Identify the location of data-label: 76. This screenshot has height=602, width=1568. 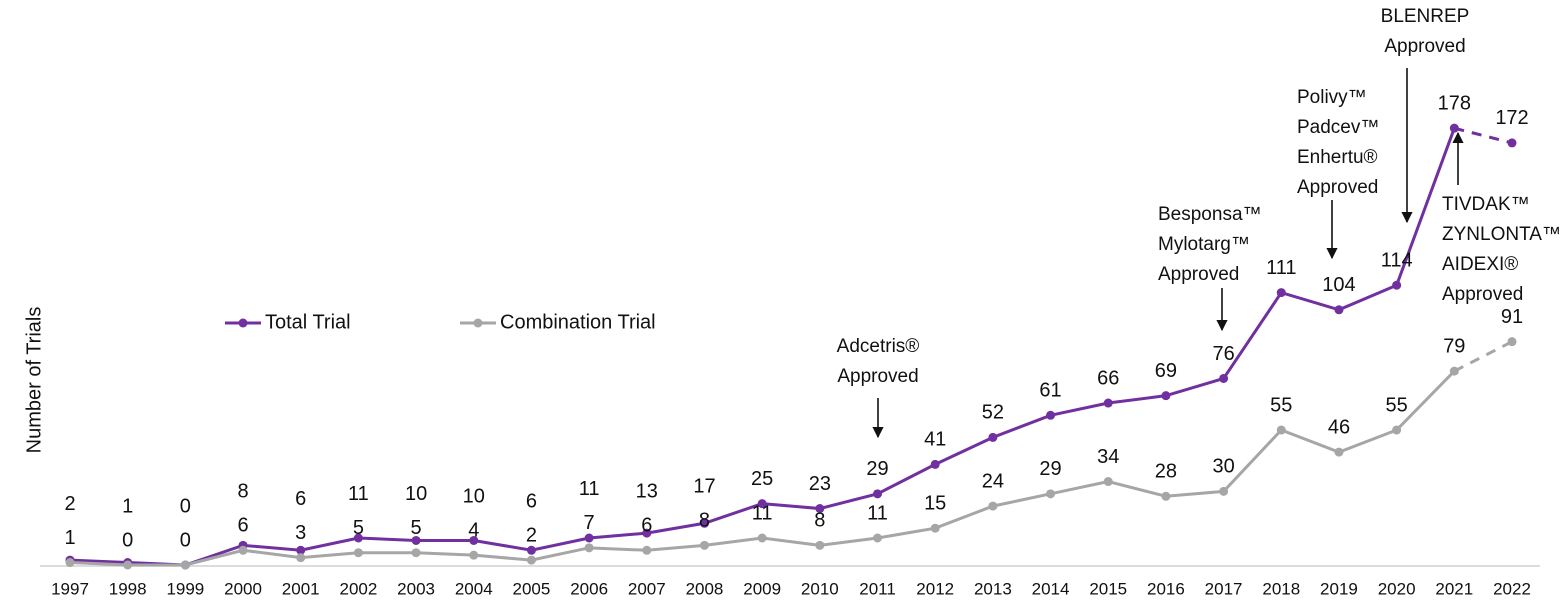
(1223, 354).